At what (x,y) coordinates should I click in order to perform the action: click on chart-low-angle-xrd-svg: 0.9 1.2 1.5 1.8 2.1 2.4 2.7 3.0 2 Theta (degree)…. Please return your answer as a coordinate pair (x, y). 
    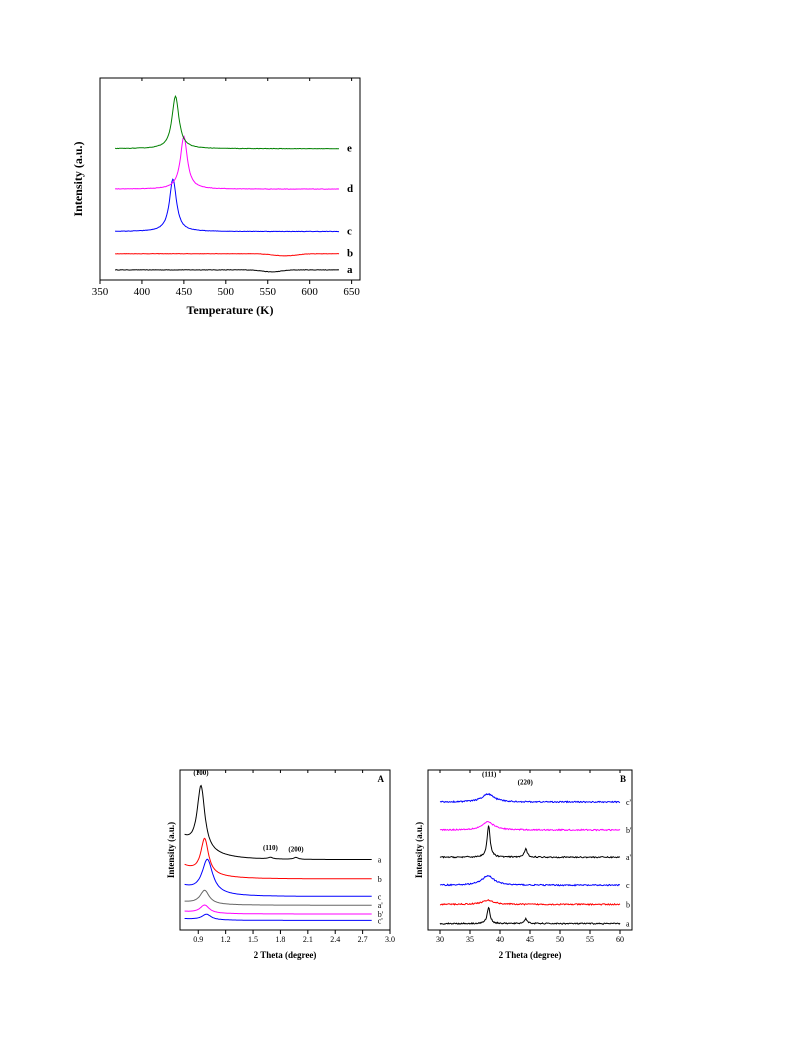
    Looking at the image, I should click on (280, 864).